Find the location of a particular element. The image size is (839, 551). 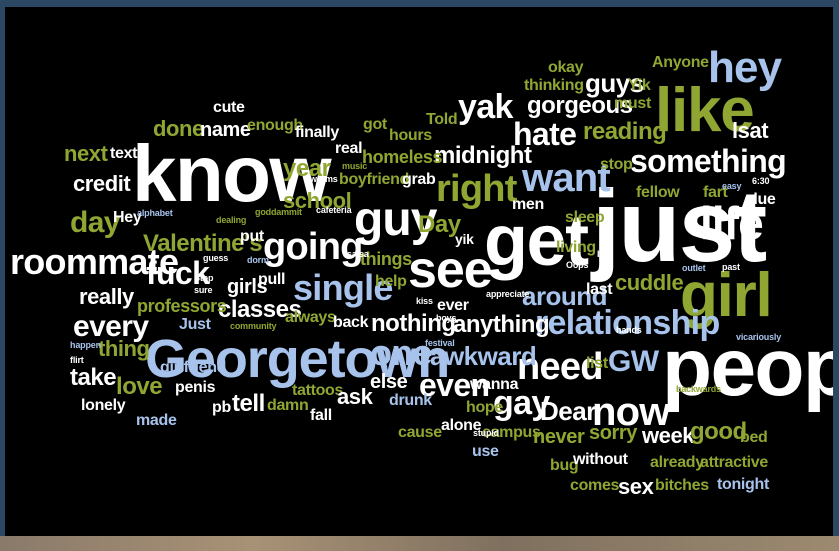

cloud-word: festival is located at coordinates (440, 343).